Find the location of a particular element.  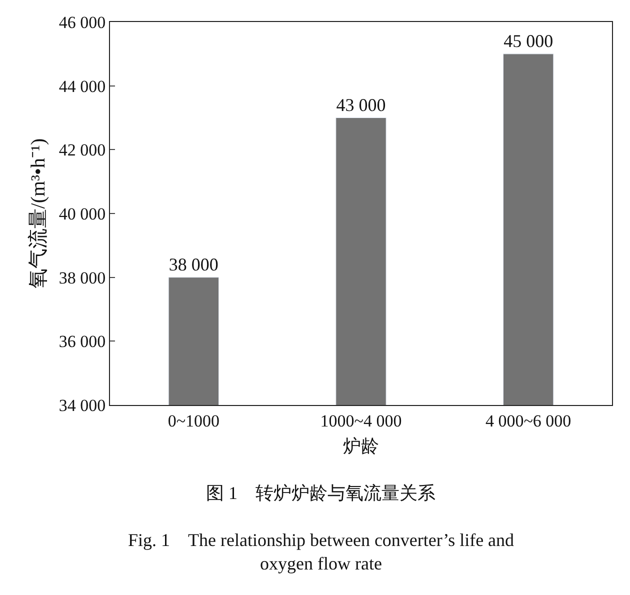

data-label: 38 000 is located at coordinates (193, 264).